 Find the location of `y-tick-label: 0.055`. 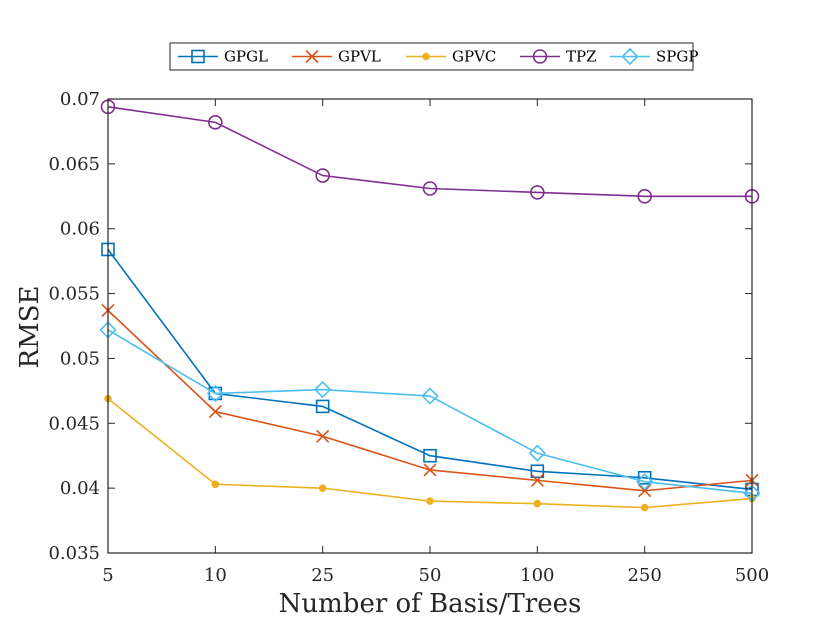

y-tick-label: 0.055 is located at coordinates (74, 294).